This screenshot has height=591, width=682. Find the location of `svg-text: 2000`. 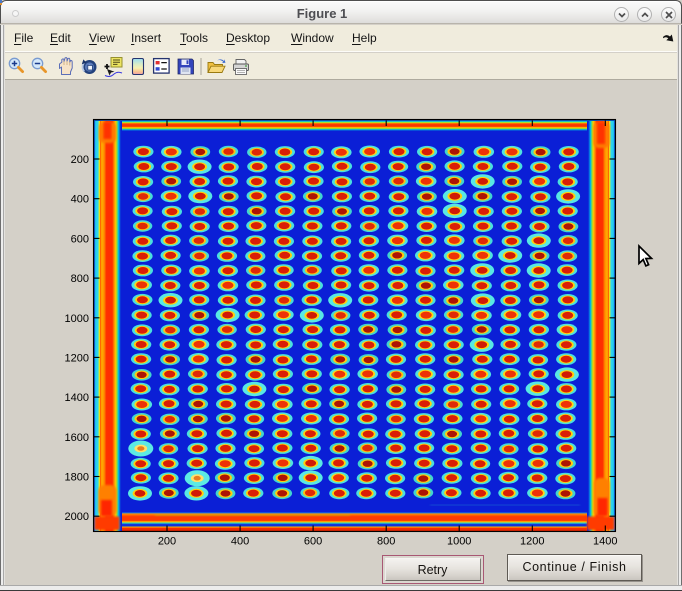

svg-text: 2000 is located at coordinates (77, 517).